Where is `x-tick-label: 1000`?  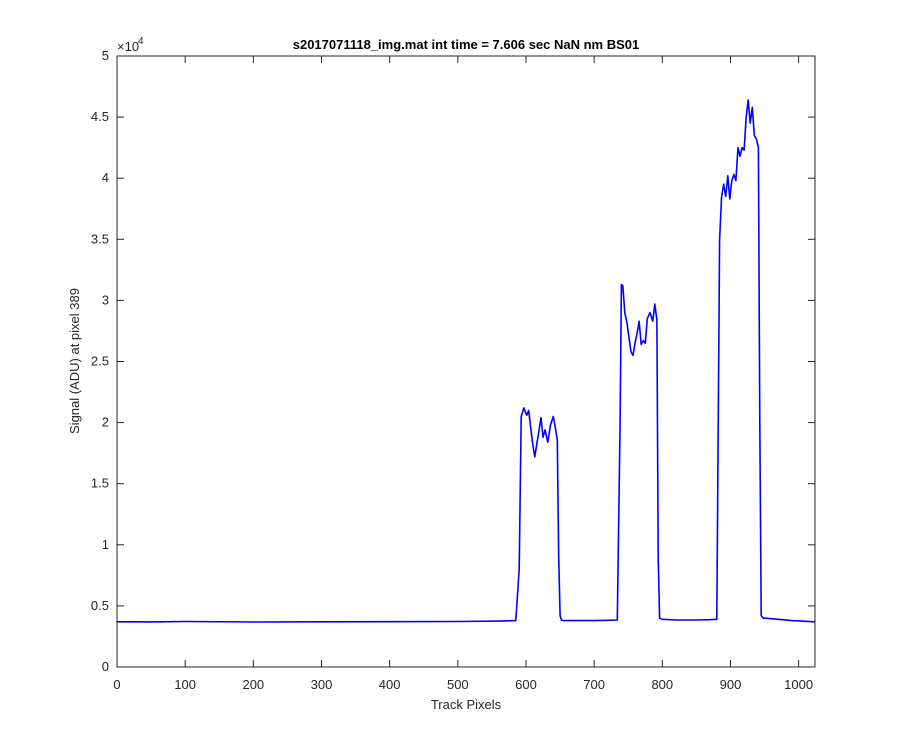 x-tick-label: 1000 is located at coordinates (798, 684).